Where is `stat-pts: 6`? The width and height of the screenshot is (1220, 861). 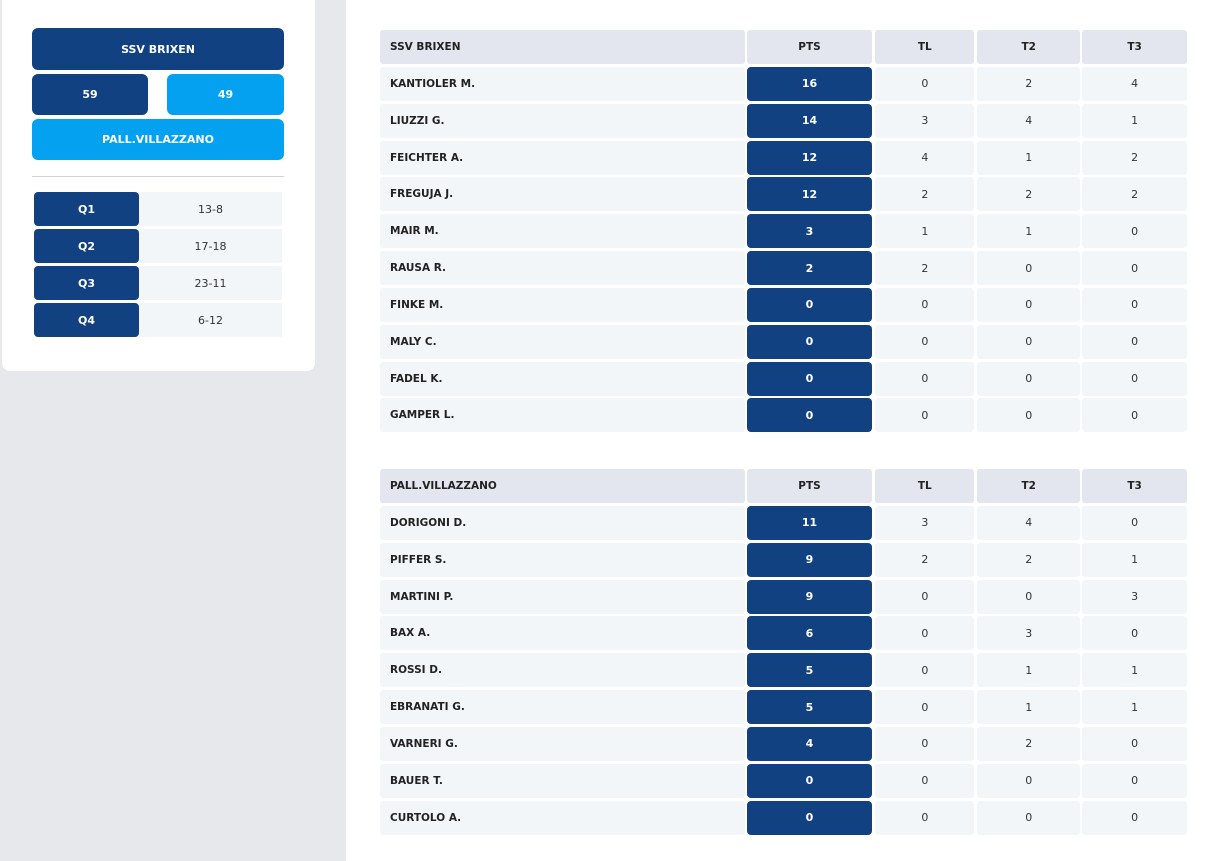 stat-pts: 6 is located at coordinates (809, 633).